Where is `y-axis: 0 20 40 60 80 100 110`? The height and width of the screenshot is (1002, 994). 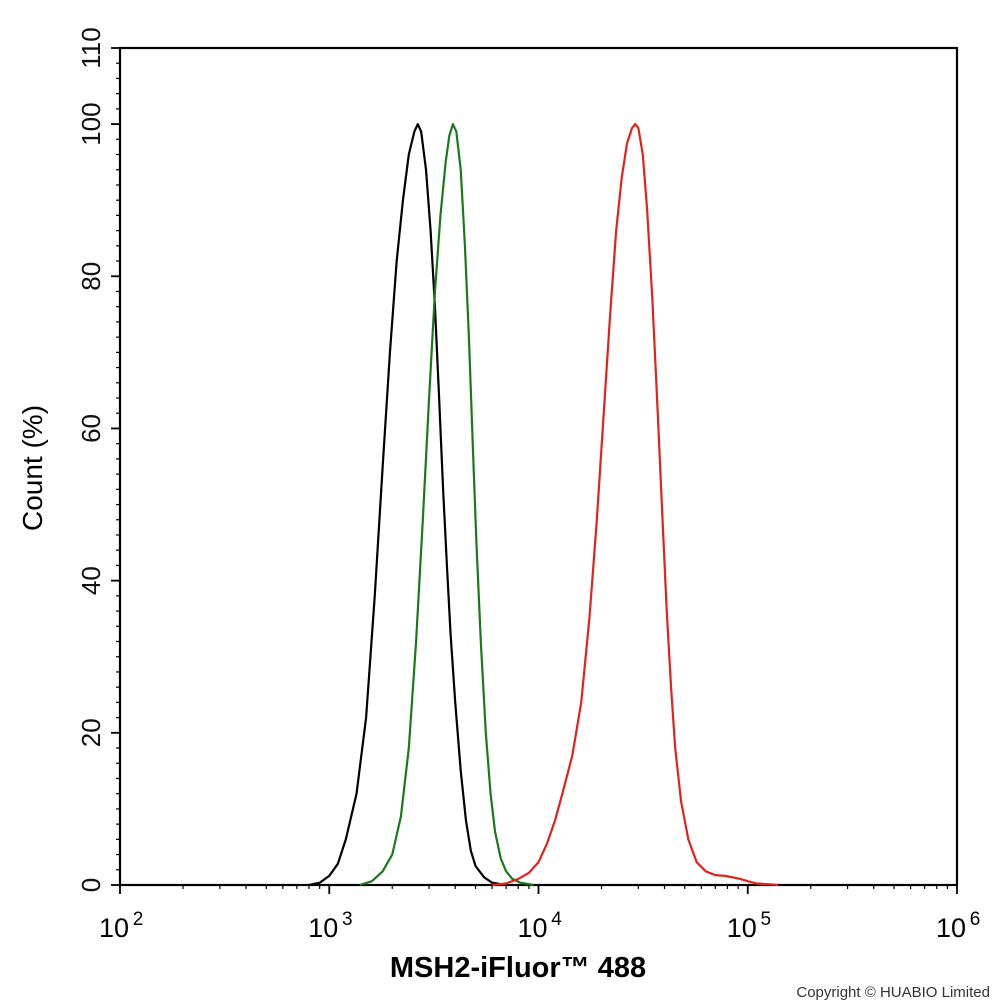 y-axis: 0 20 40 60 80 100 110 is located at coordinates (98, 459).